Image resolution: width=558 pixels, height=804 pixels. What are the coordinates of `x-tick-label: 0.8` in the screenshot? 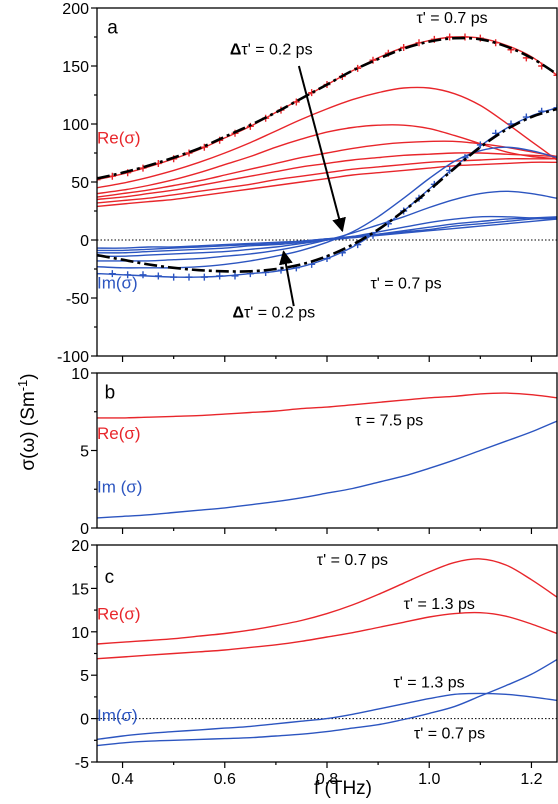 It's located at (327, 779).